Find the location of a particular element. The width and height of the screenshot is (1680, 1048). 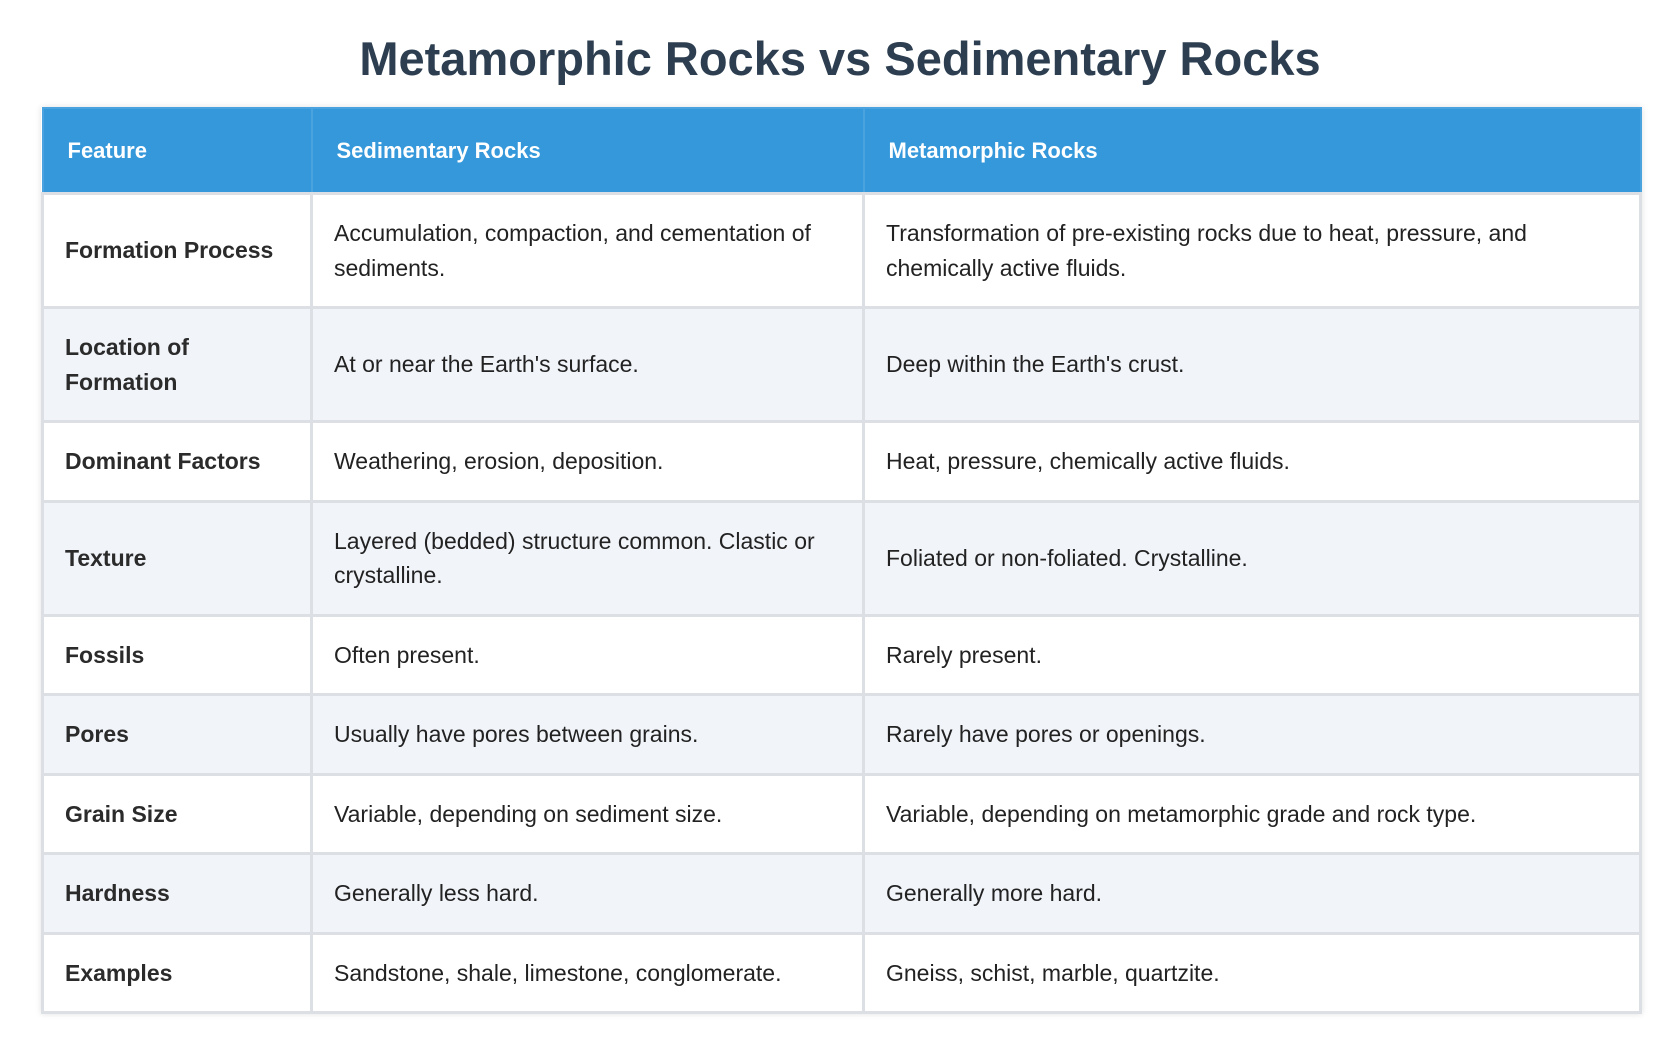

title: Metamorphic Rocks vs Sedimentary Rocks is located at coordinates (840, 58).